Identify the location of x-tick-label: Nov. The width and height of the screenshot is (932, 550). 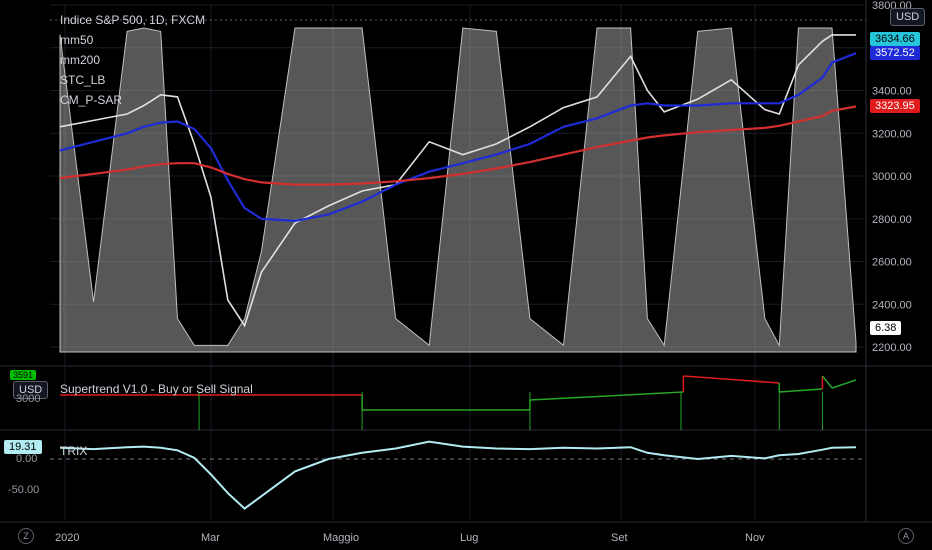
(755, 538).